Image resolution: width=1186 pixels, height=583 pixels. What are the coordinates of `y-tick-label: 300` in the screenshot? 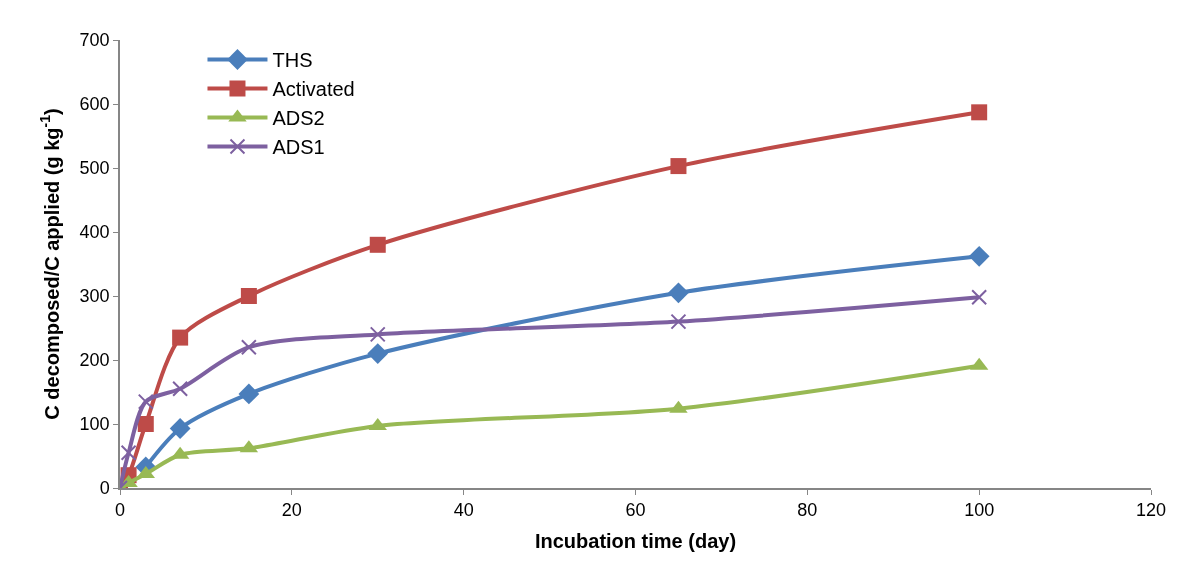 It's located at (94, 296).